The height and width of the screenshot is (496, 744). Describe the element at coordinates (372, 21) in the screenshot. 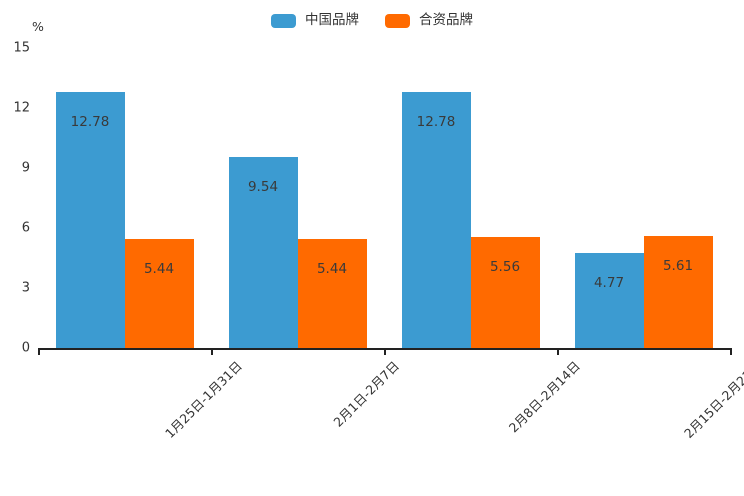

I see `chart-legend: 中国品牌 合资品牌` at that location.